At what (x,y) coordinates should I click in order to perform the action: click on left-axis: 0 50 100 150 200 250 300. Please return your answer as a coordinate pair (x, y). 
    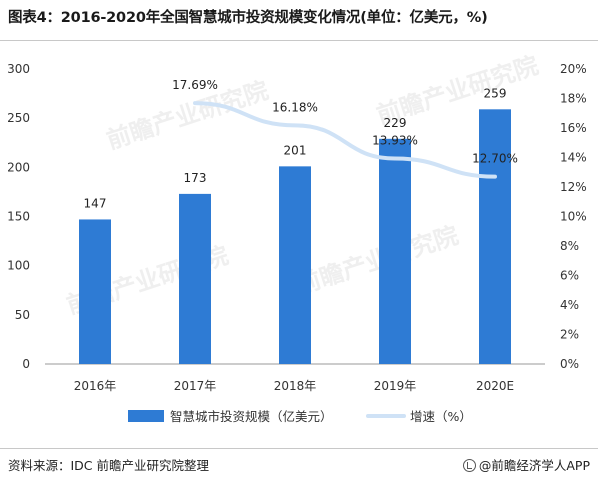
    Looking at the image, I should click on (18, 216).